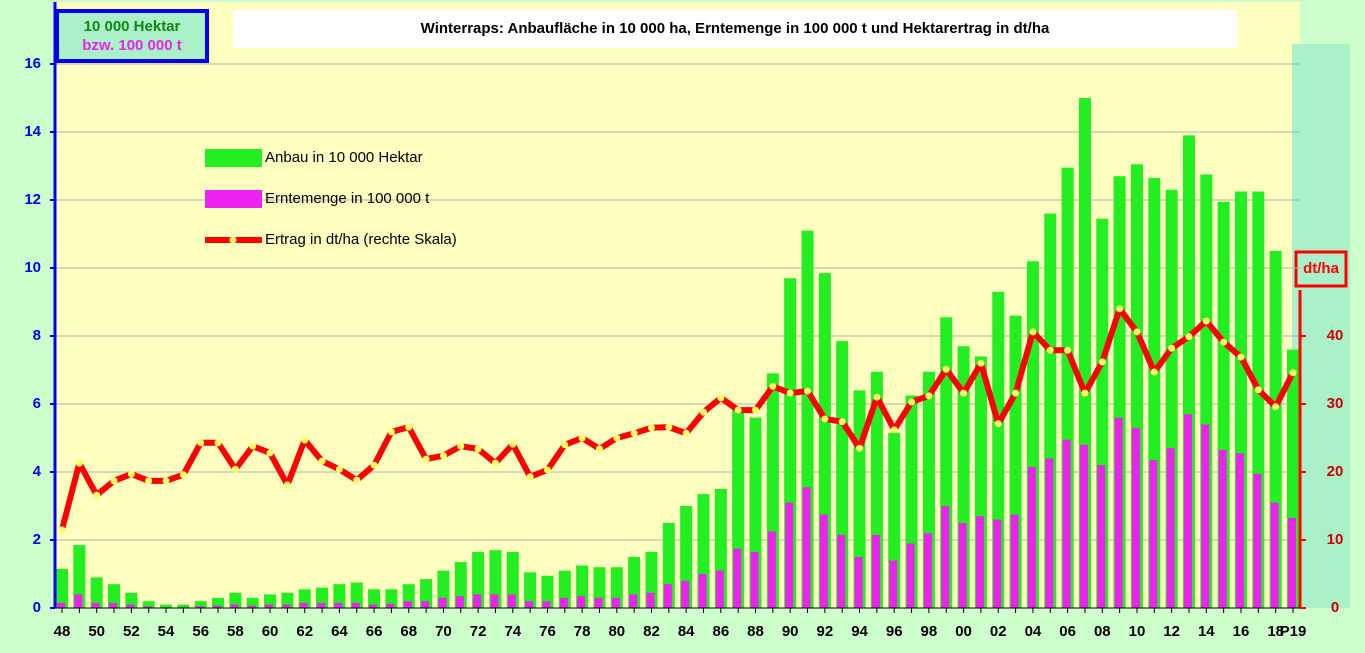 This screenshot has height=653, width=1365. I want to click on x-tick-label: 48, so click(62, 631).